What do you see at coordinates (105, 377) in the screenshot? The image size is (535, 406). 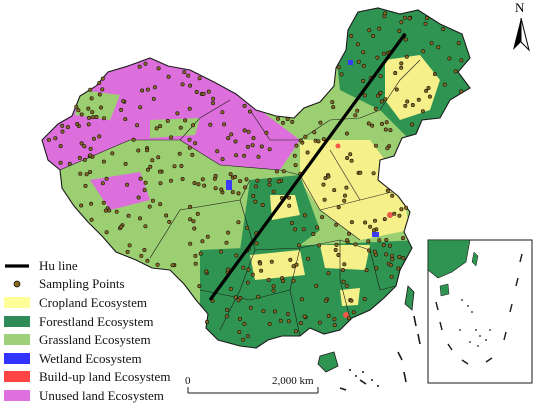 I see `legend-label: Build-up land Ecosystem` at bounding box center [105, 377].